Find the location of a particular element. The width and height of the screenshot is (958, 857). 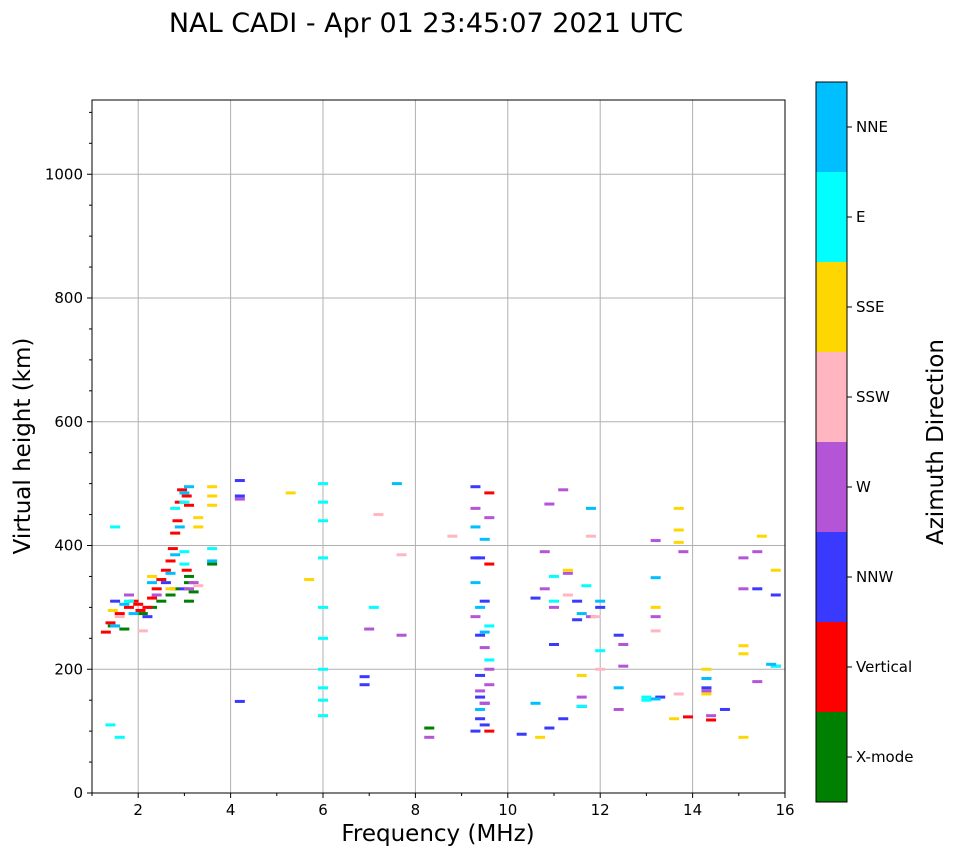

colorbar-label: Azimuth Direction is located at coordinates (936, 442).